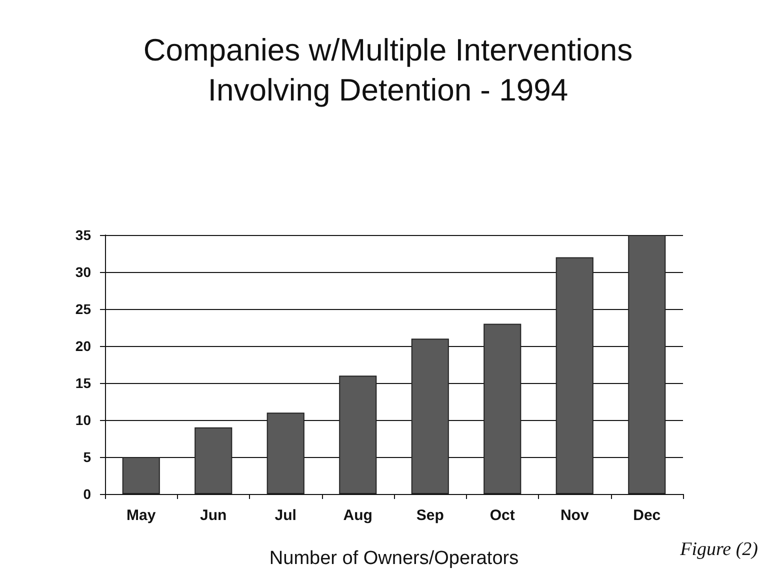 The height and width of the screenshot is (585, 776). I want to click on y-tick-label: 0, so click(87, 494).